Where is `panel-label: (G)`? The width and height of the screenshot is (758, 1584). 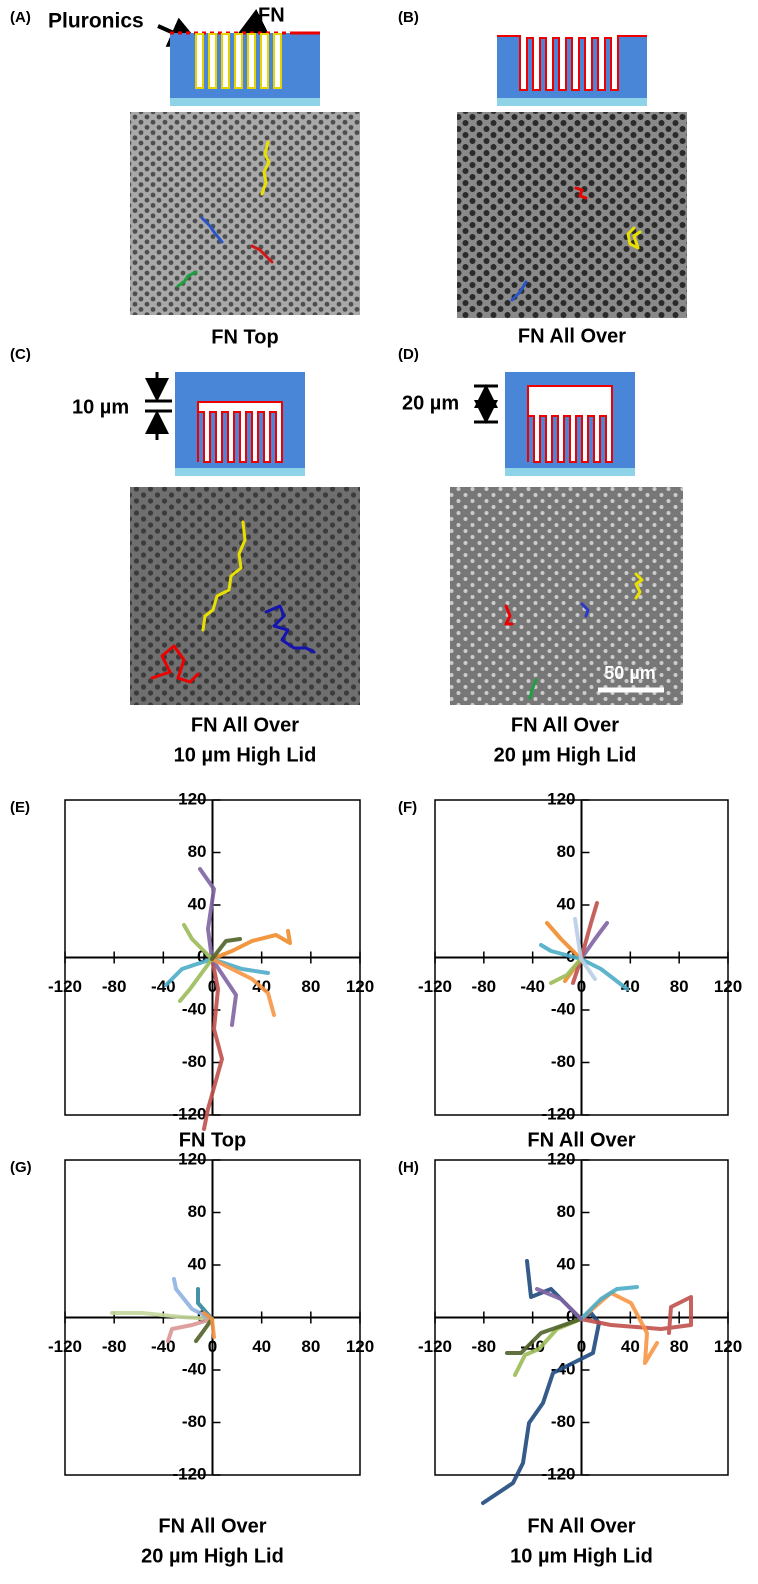
panel-label: (G) is located at coordinates (21, 1167).